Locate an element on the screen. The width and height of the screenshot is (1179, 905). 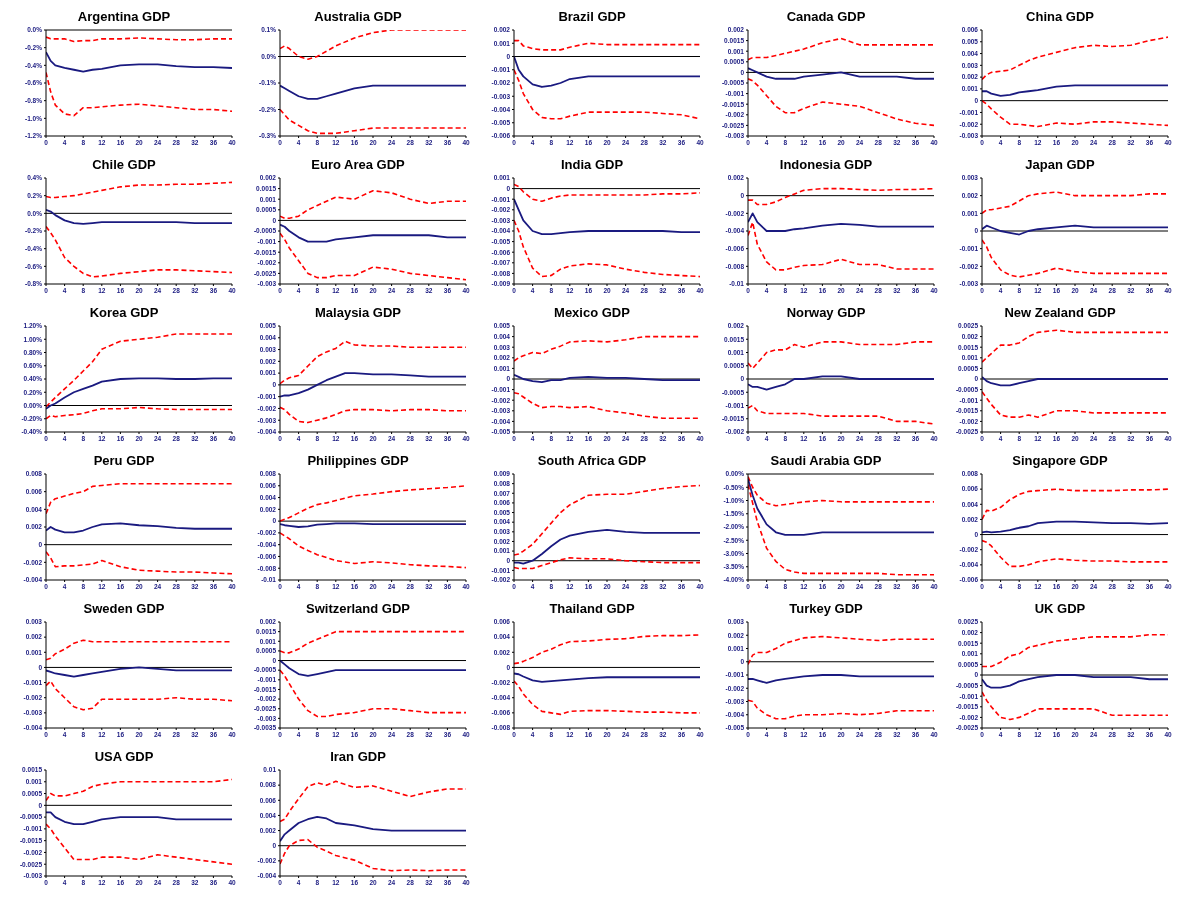
chart-title: Saudi Arabia GDP is located at coordinates (826, 461).